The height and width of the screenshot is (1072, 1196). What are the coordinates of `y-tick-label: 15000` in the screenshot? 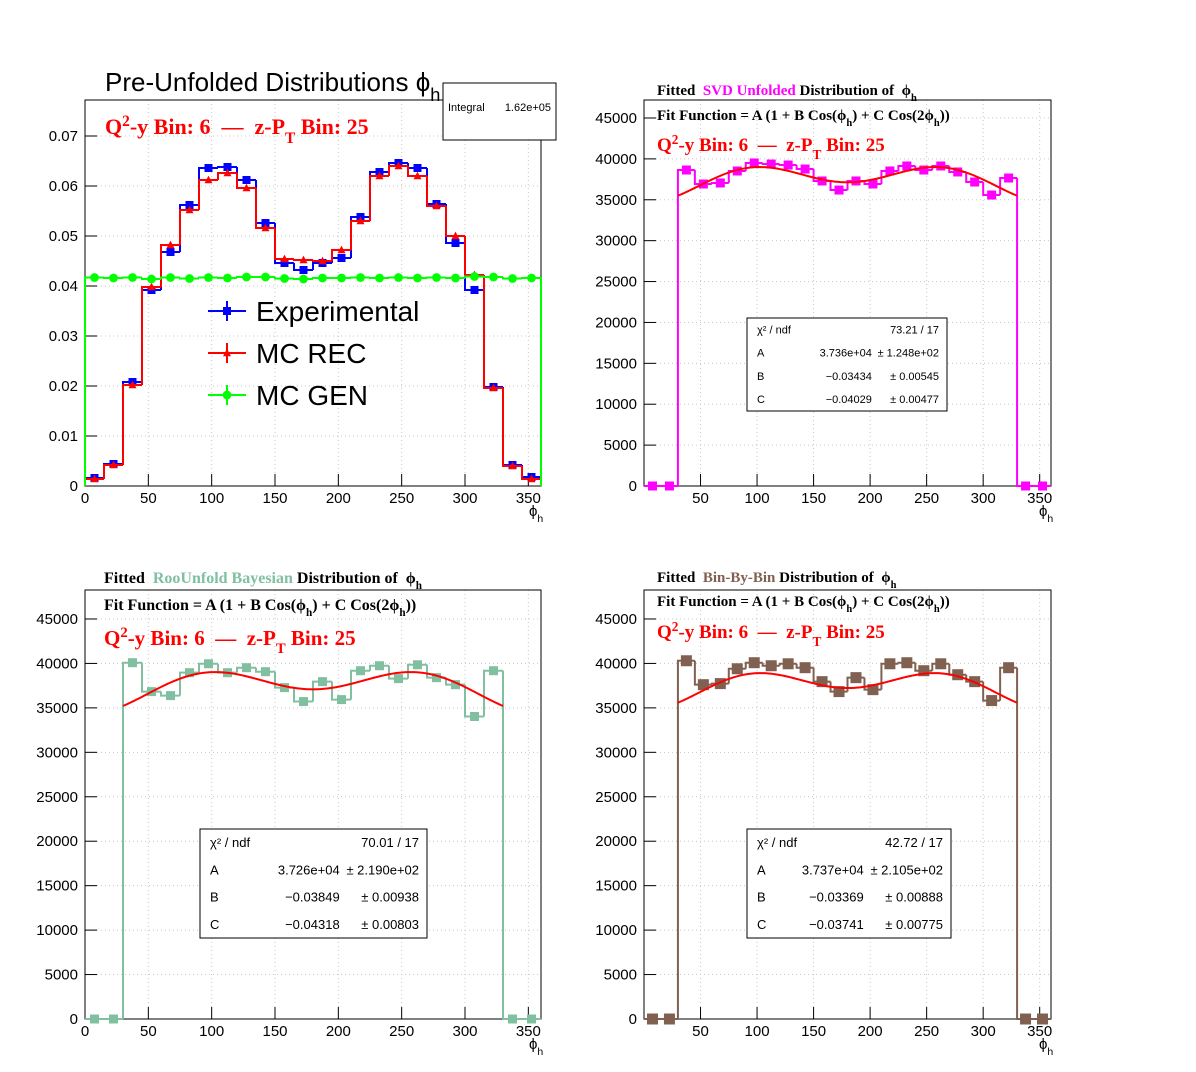 It's located at (616, 886).